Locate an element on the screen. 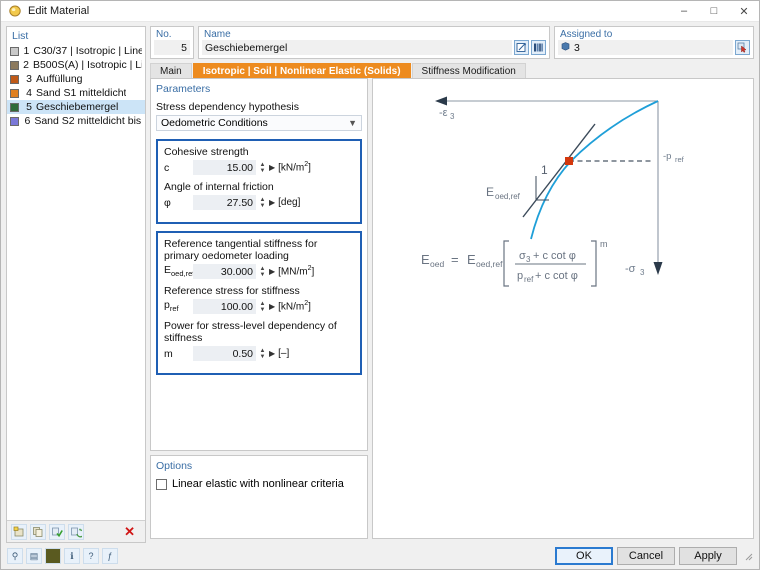 Image resolution: width=760 pixels, height=570 pixels. assigned-label: Assigned to is located at coordinates (586, 34).